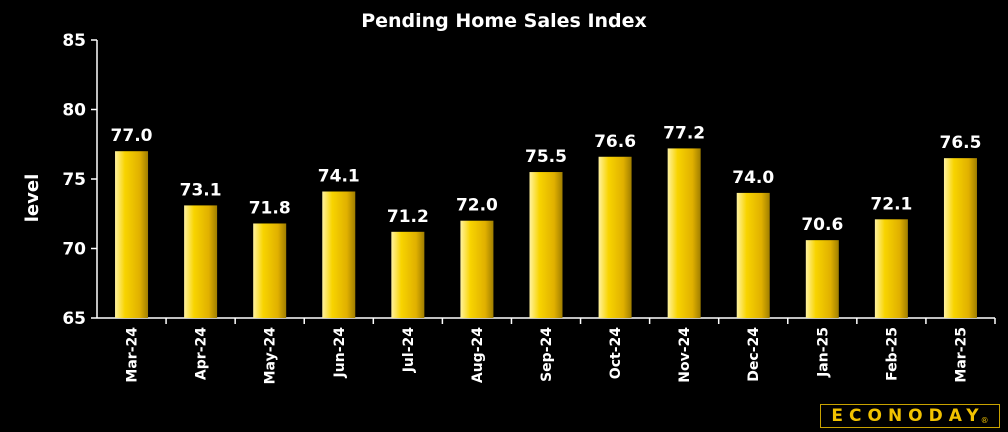 The image size is (1008, 432). I want to click on x-tick-label: Feb-25, so click(892, 354).